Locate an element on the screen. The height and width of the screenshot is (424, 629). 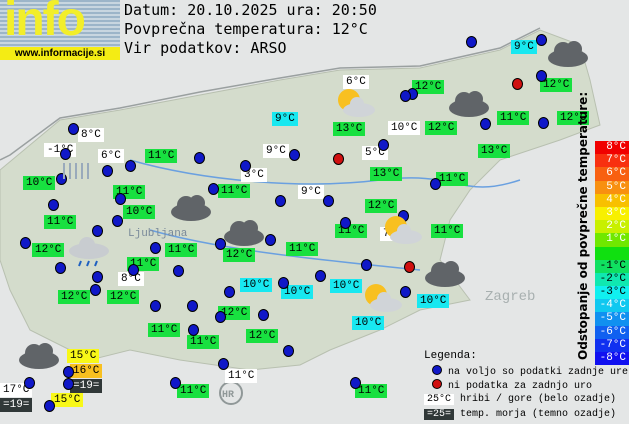
logo-url: www.informacije.si is located at coordinates (60, 53).